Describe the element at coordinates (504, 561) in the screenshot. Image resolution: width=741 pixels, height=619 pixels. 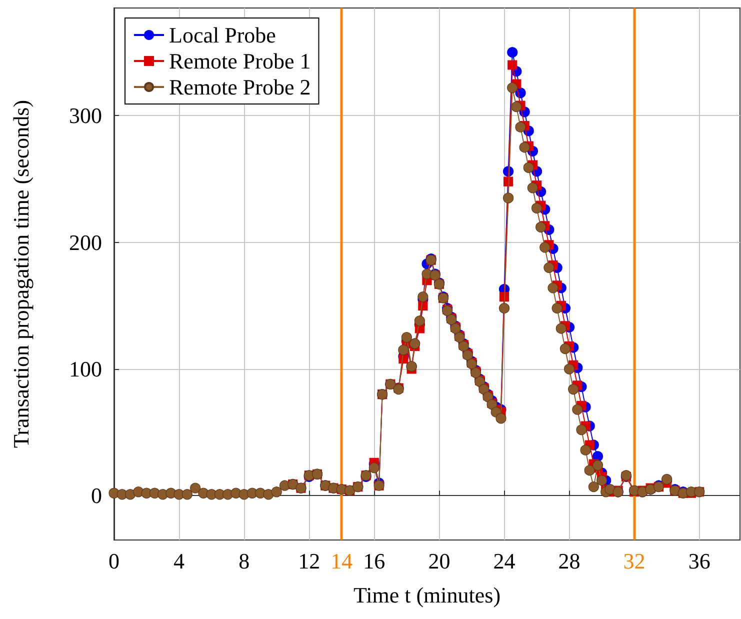
I see `x-tick-label: 24` at that location.